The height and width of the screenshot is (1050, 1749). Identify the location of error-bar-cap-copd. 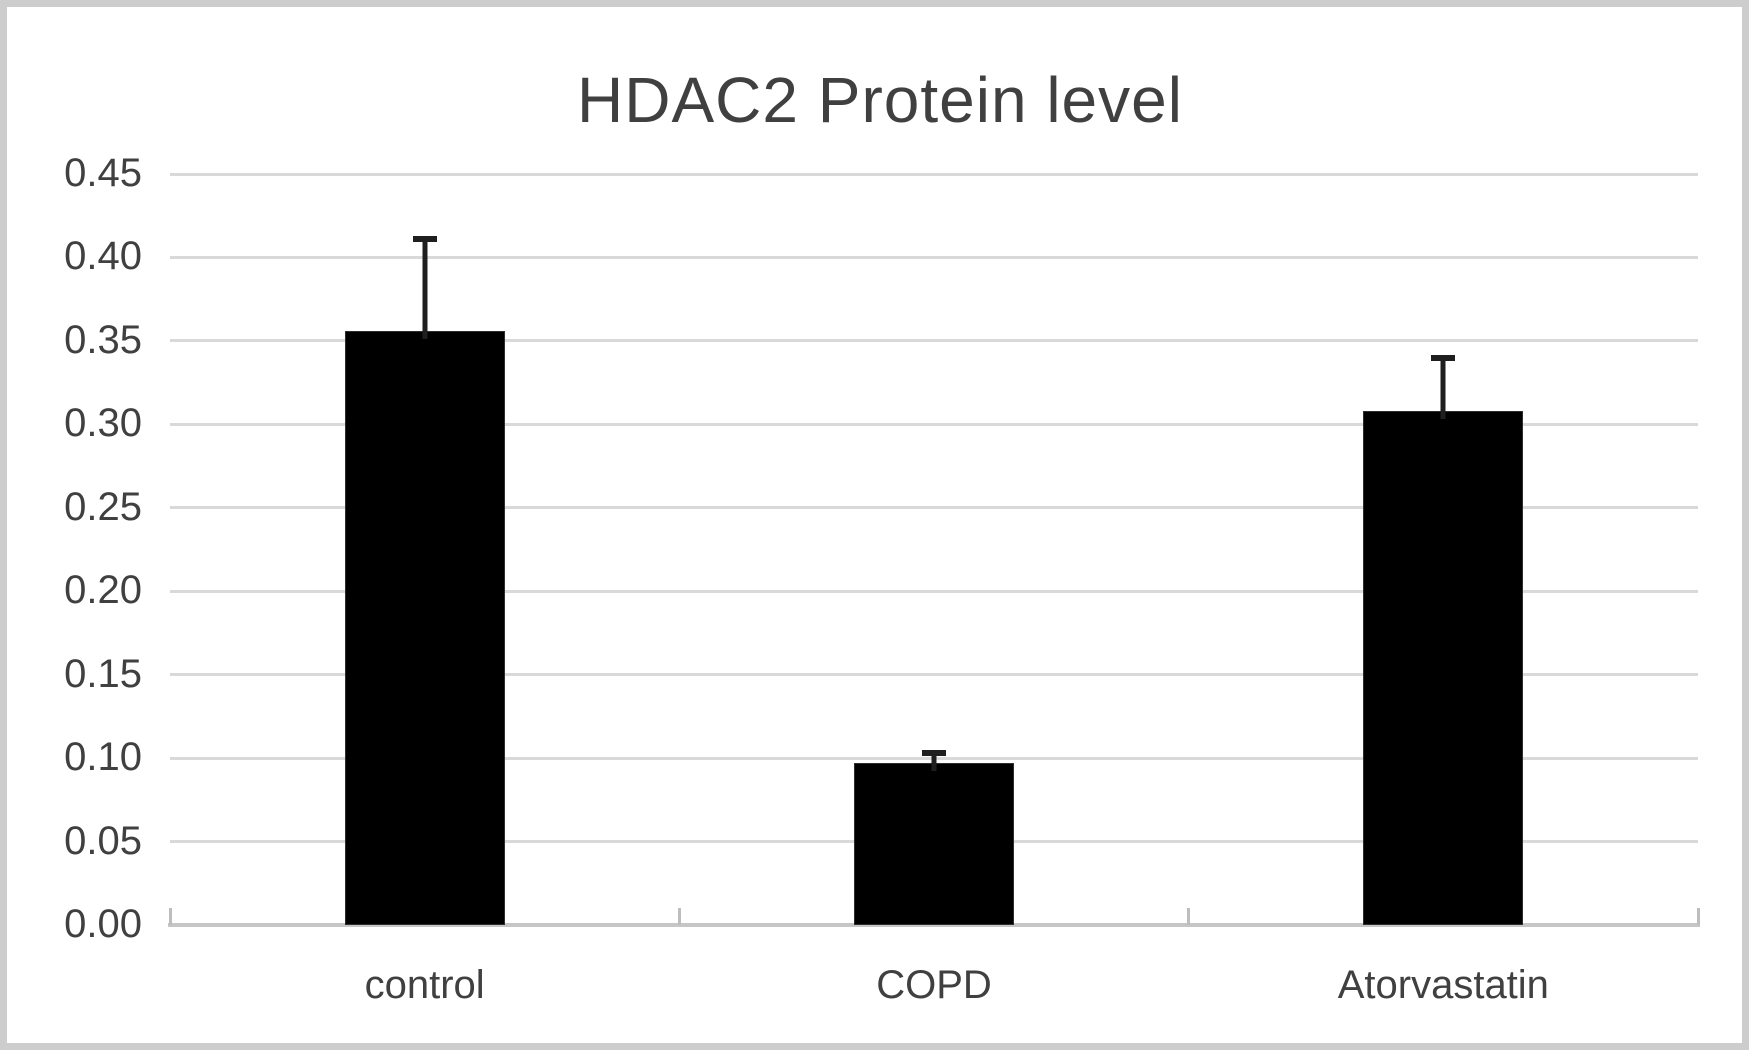
(934, 753).